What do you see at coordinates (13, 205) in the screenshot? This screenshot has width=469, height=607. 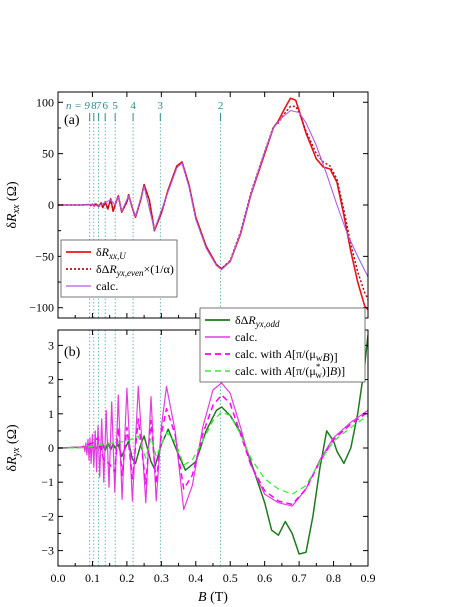 I see `y-axis-label: δRxx (Ω)` at bounding box center [13, 205].